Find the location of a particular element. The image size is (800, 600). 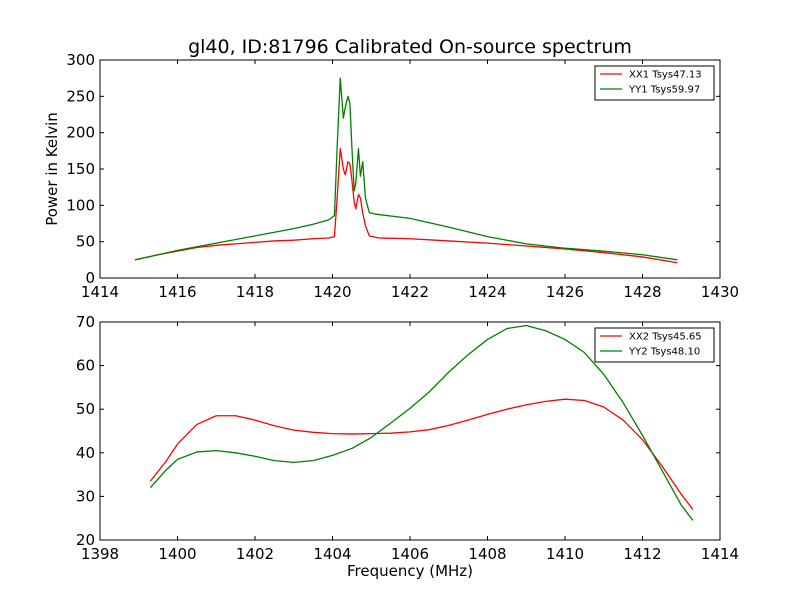

y-tick-label: 150 is located at coordinates (80, 169).